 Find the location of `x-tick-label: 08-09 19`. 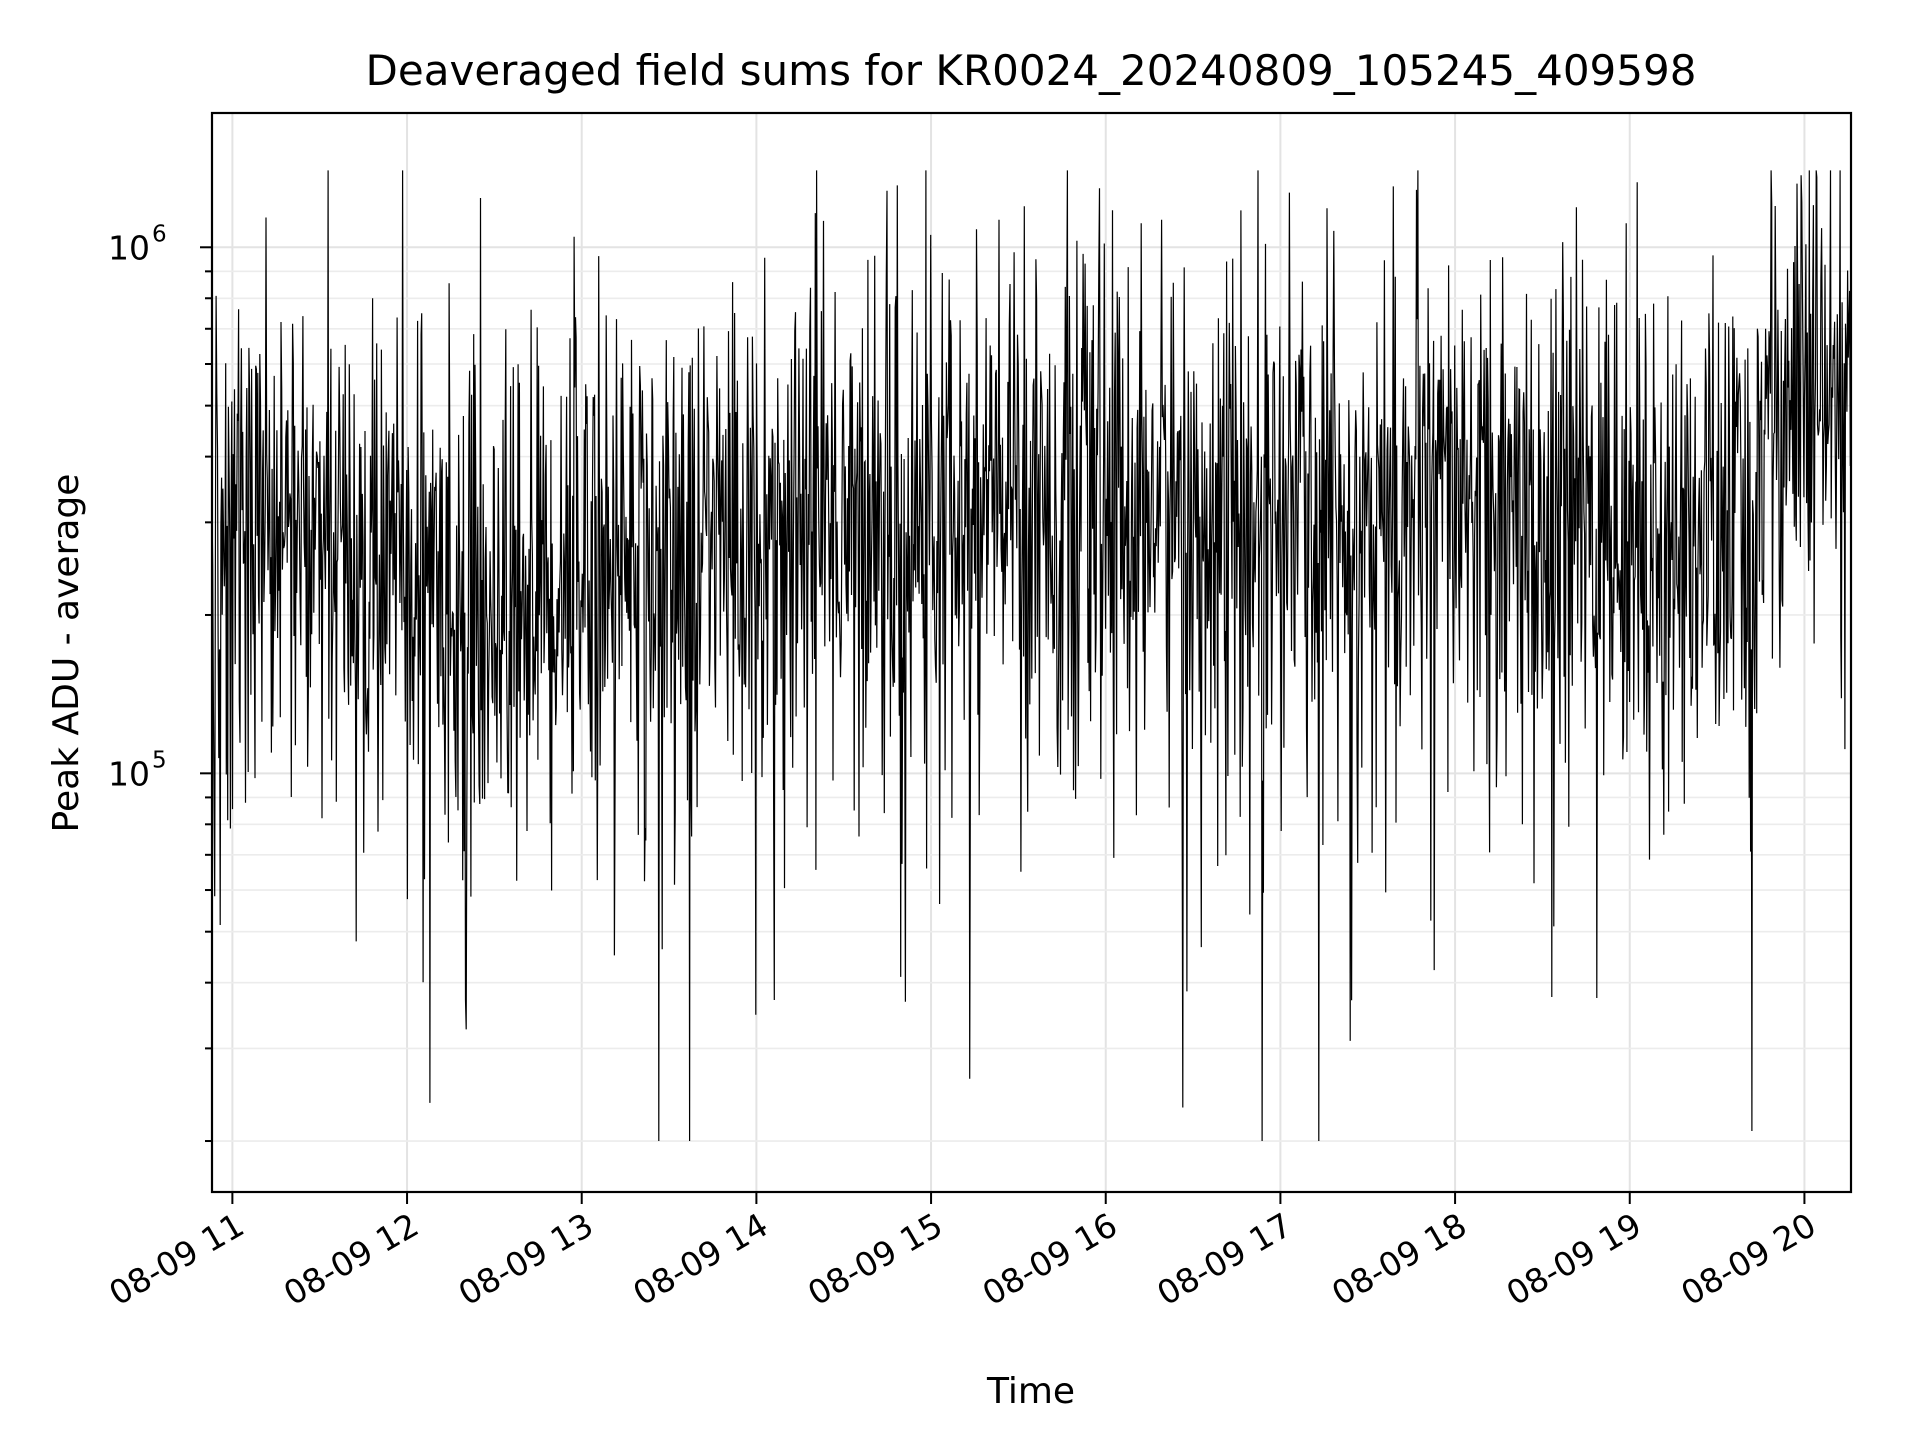

x-tick-label: 08-09 19 is located at coordinates (1574, 1259).